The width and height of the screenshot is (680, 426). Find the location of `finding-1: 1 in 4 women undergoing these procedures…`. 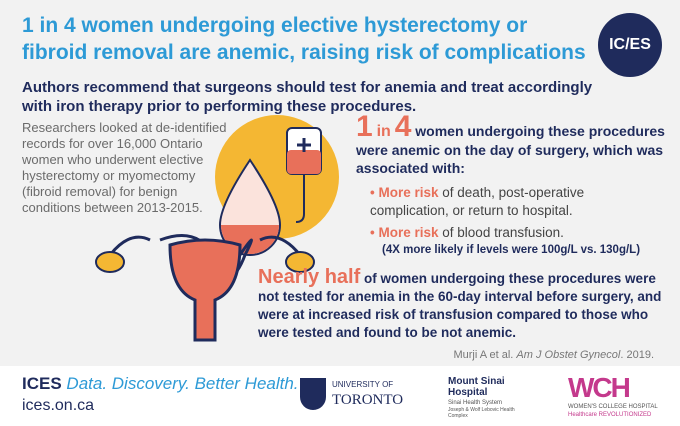

finding-1: 1 in 4 women undergoing these procedures… is located at coordinates (511, 144).